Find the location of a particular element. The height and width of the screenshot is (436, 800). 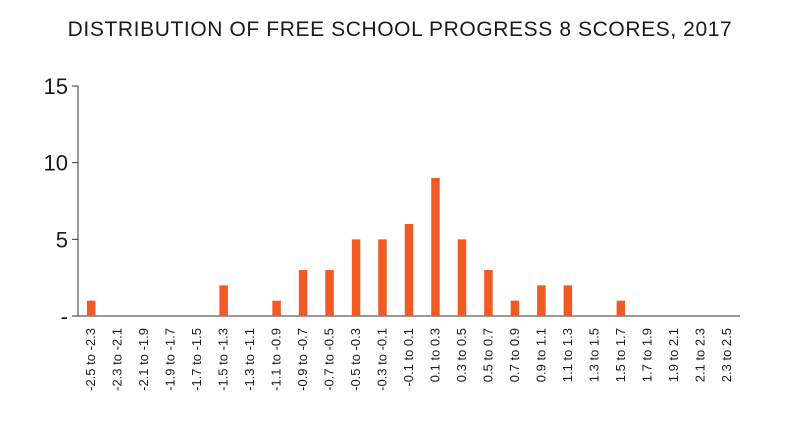

x-tick-label: 1.5 to 1.7 is located at coordinates (620, 355).